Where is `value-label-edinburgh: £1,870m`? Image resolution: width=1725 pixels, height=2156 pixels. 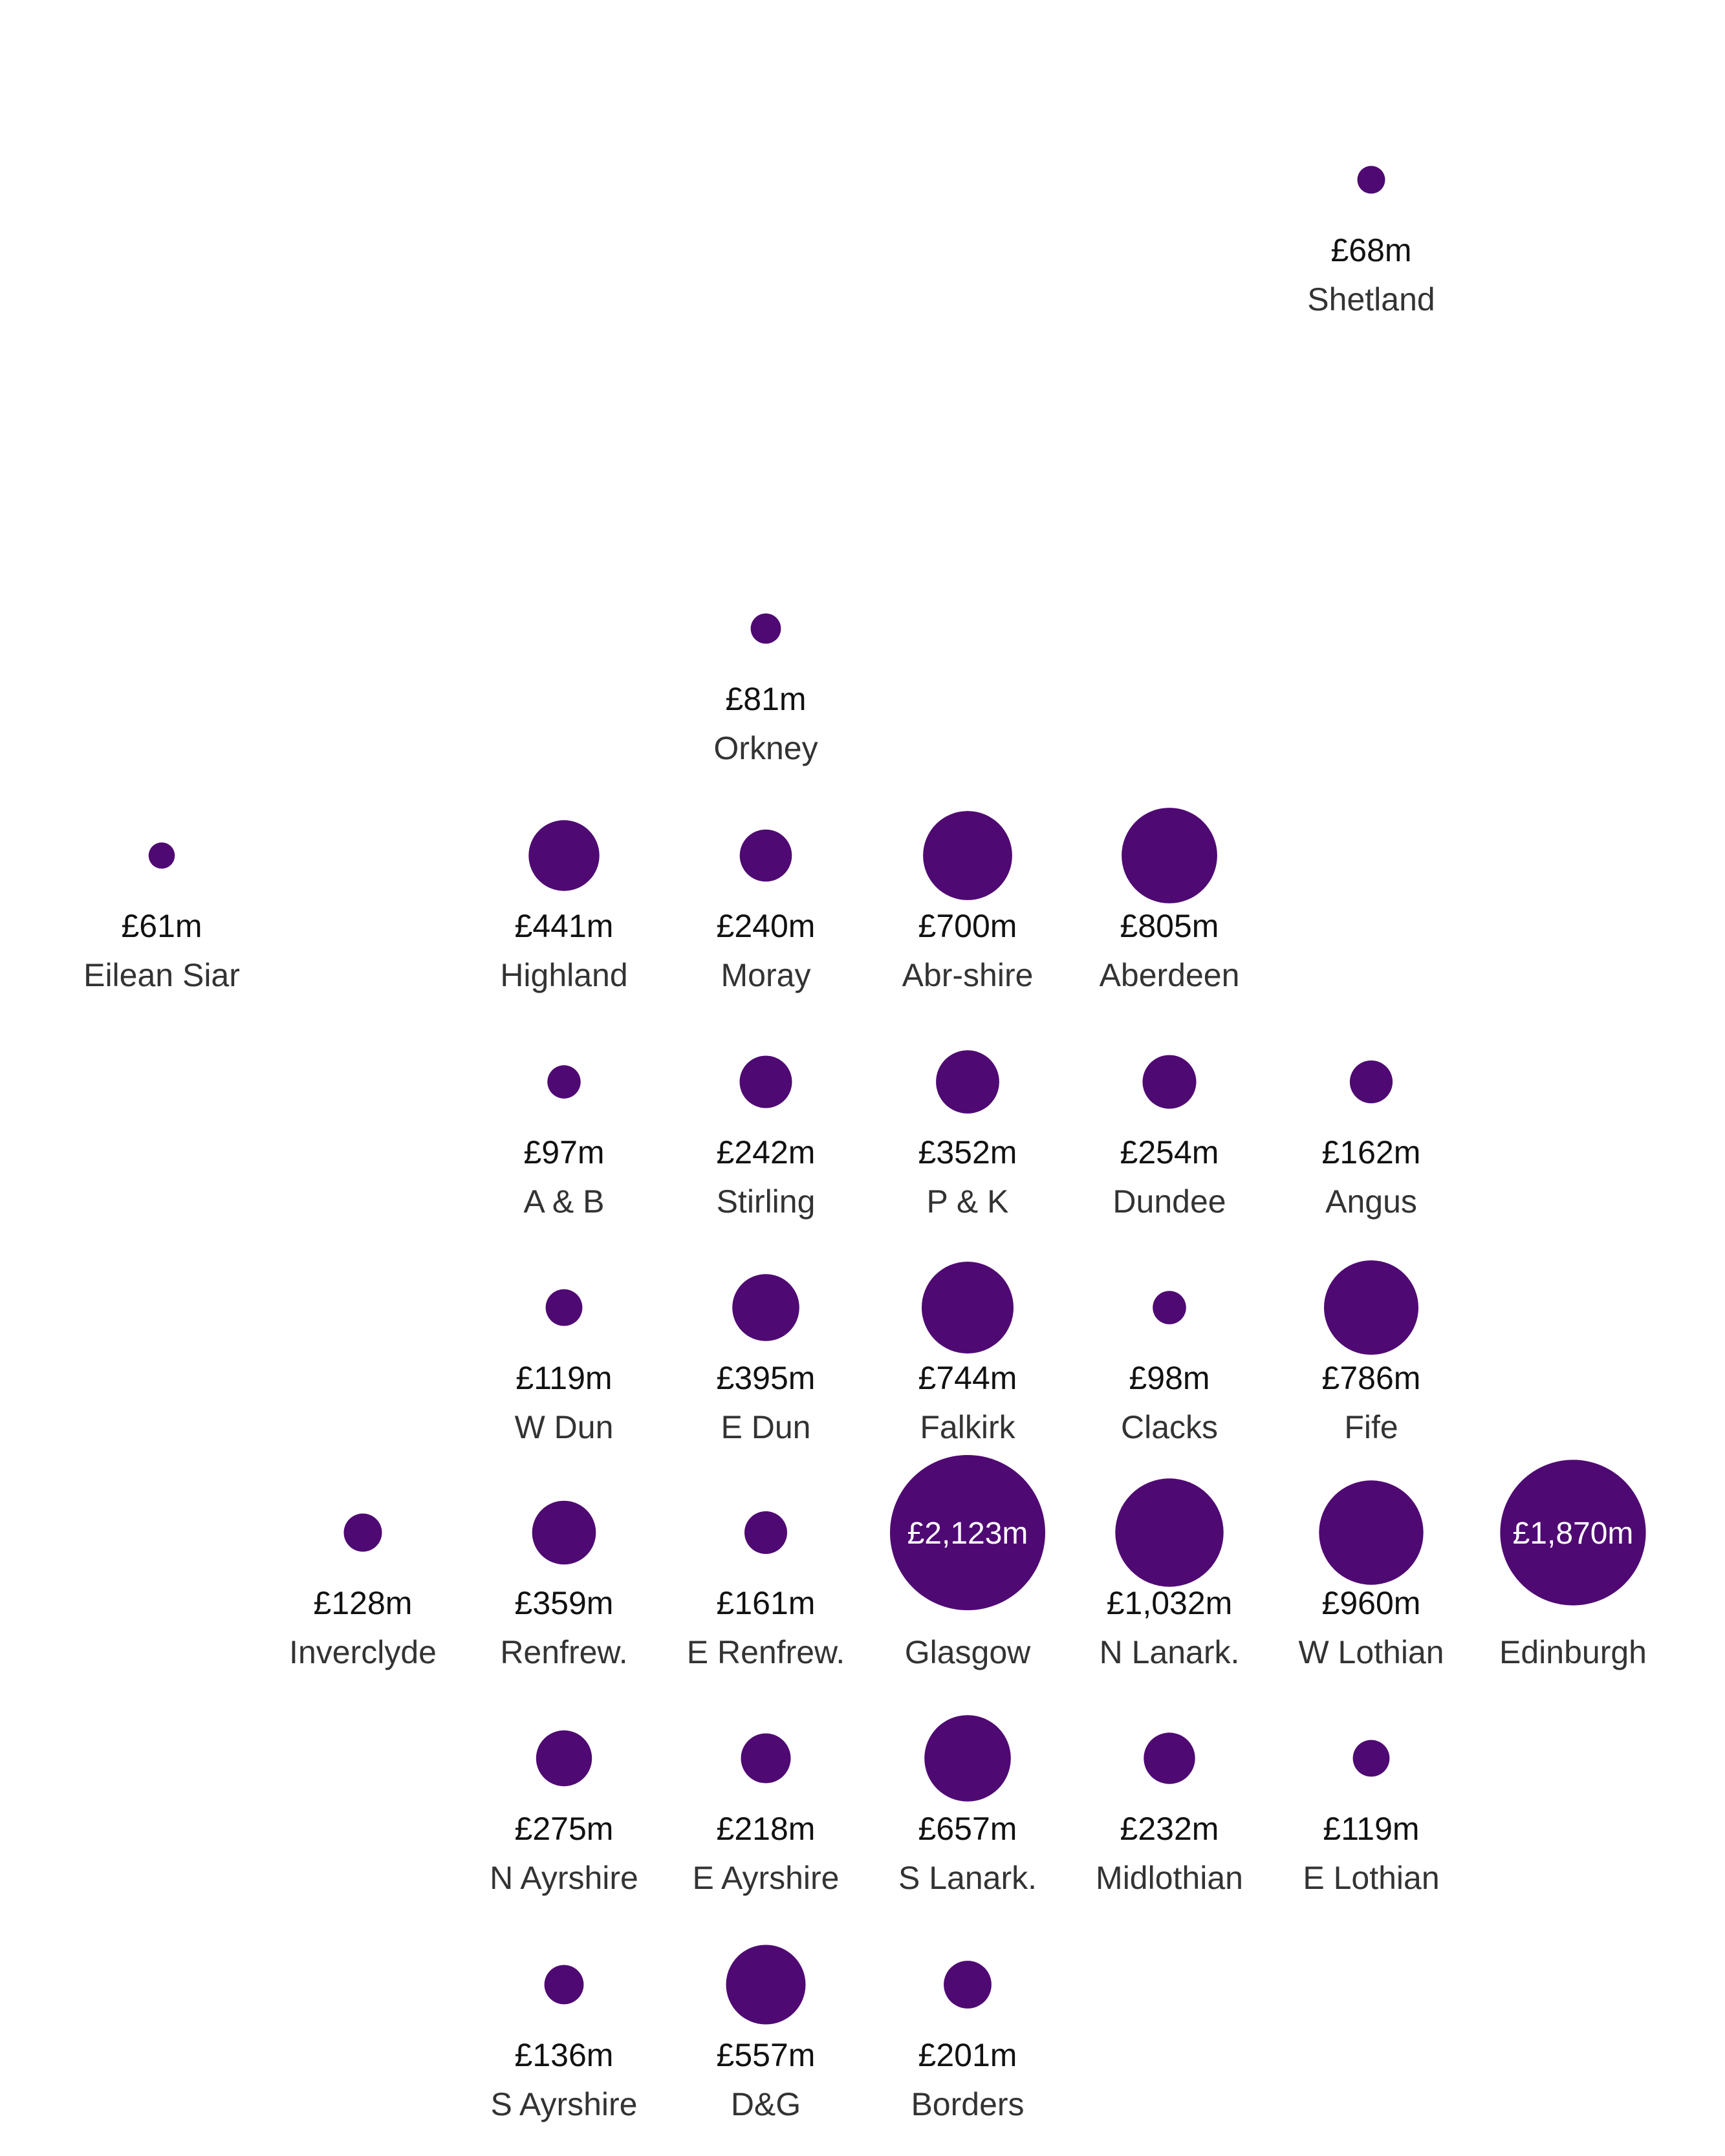 value-label-edinburgh: £1,870m is located at coordinates (1574, 1533).